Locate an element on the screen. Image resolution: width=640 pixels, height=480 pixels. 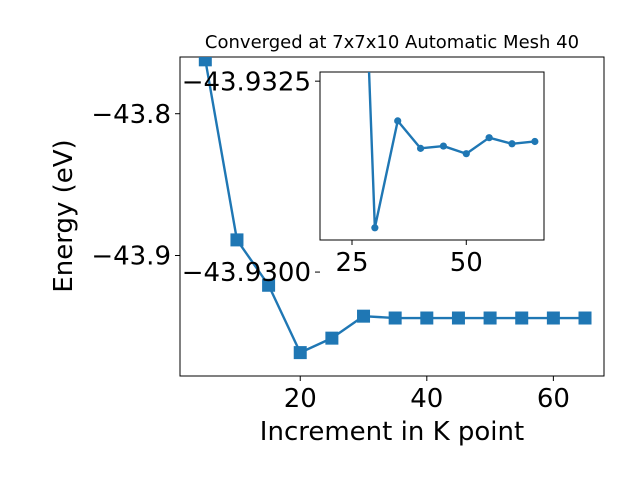
inset-series-group is located at coordinates (453, 152).